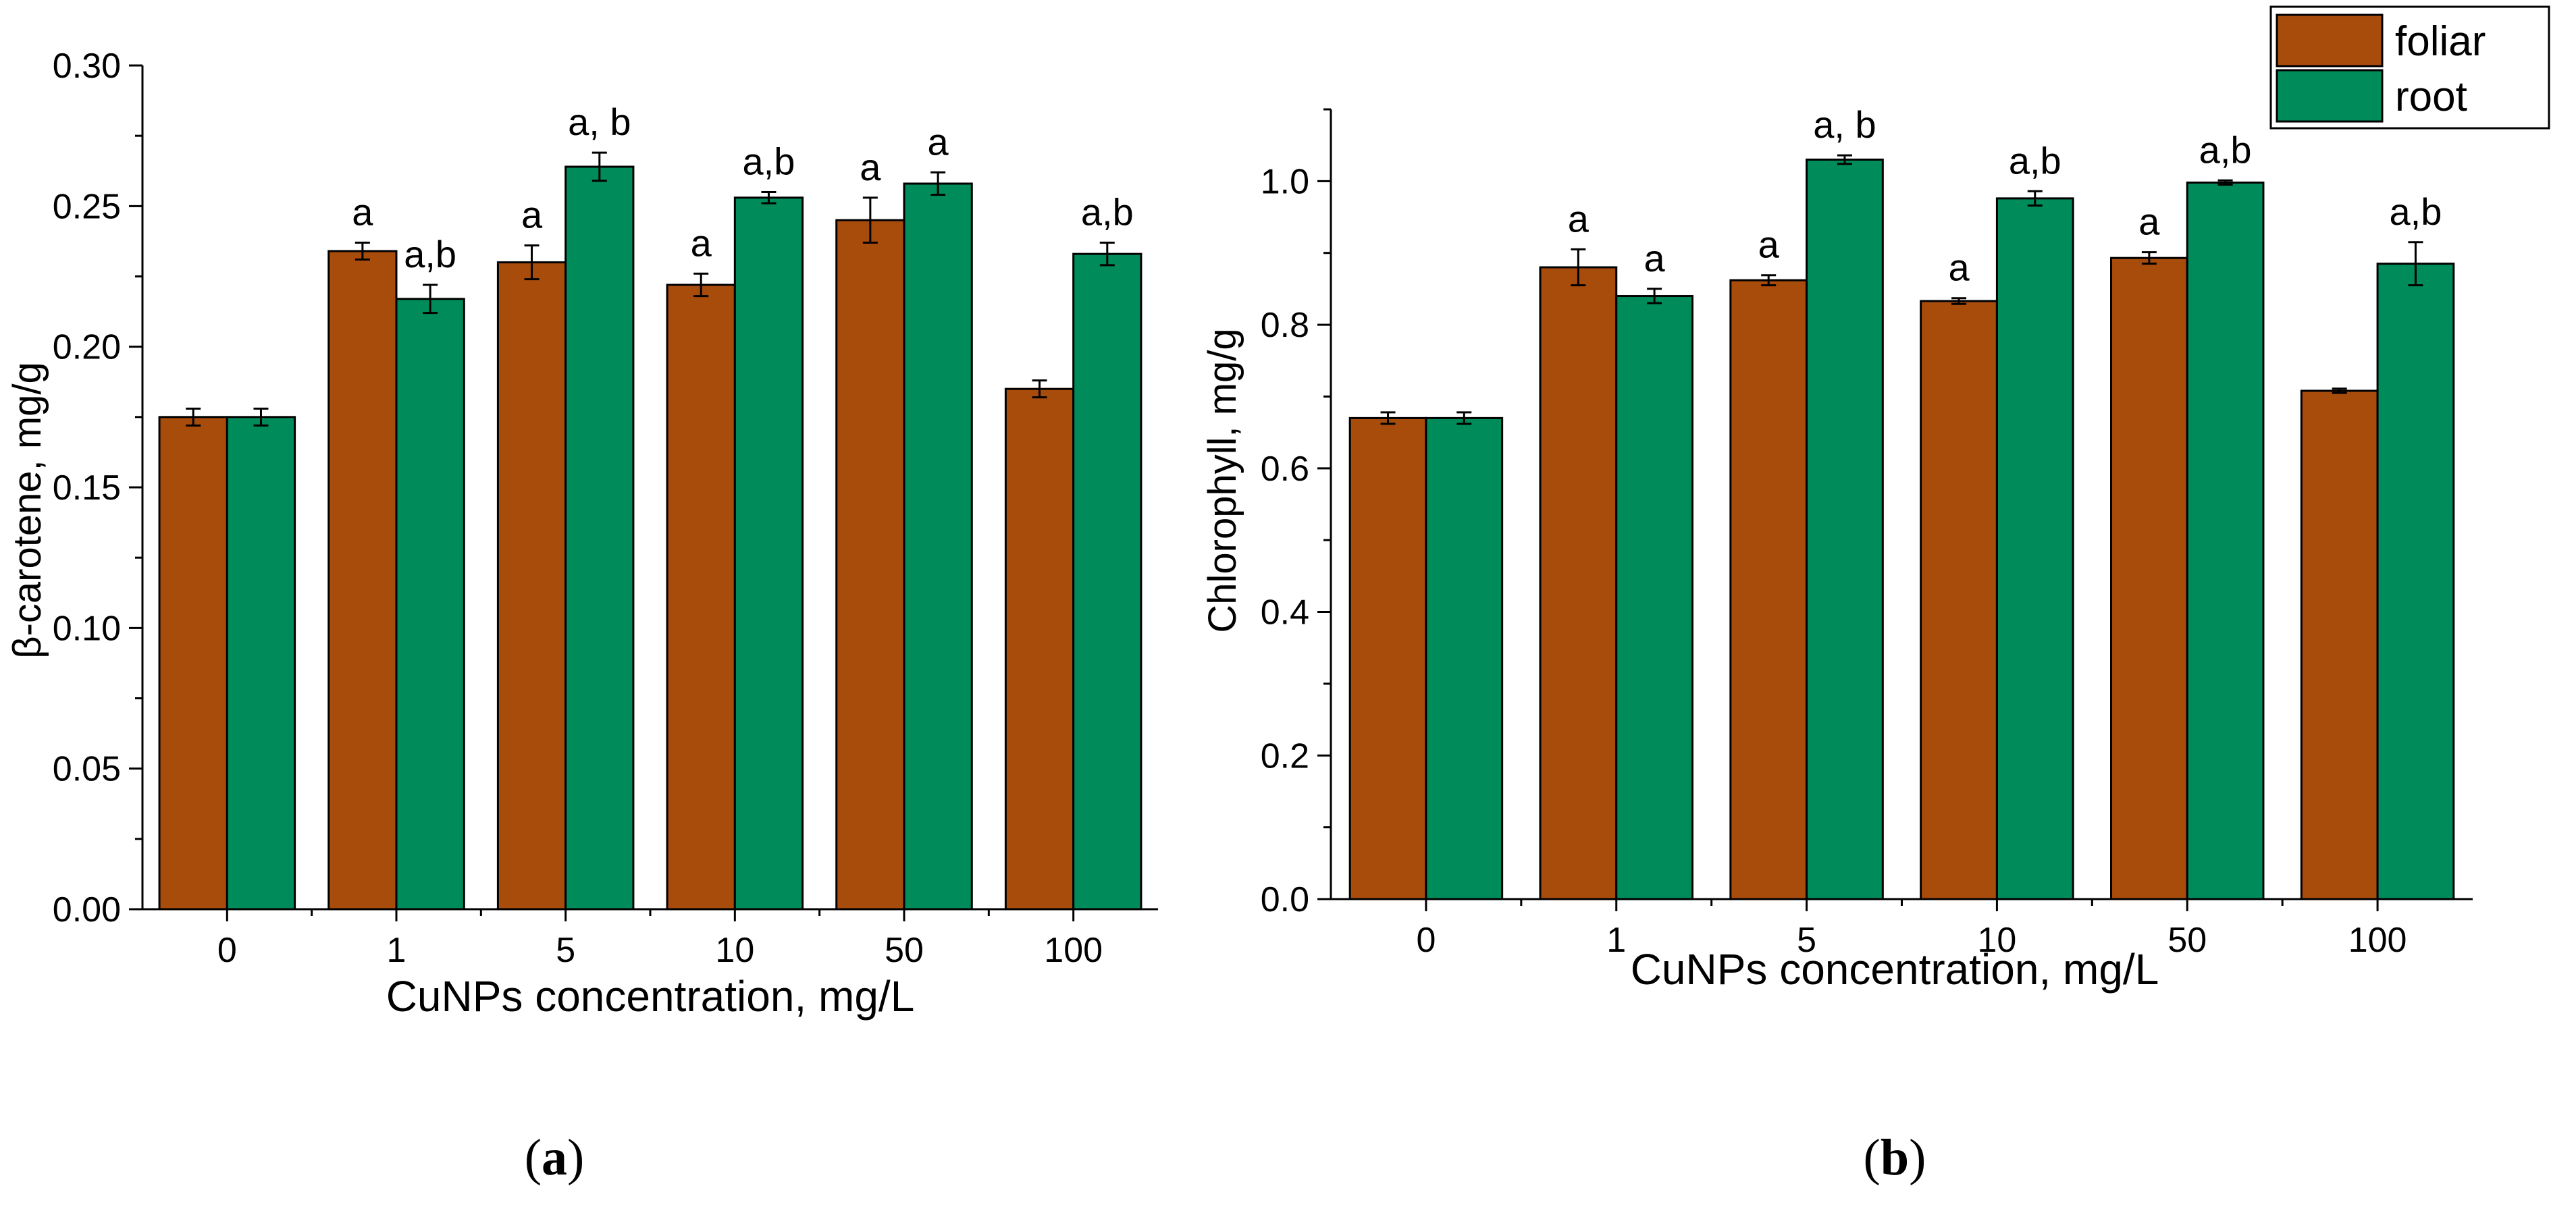 Image resolution: width=2576 pixels, height=1215 pixels. What do you see at coordinates (1107, 581) in the screenshot?
I see `bar-root-100-a` at bounding box center [1107, 581].